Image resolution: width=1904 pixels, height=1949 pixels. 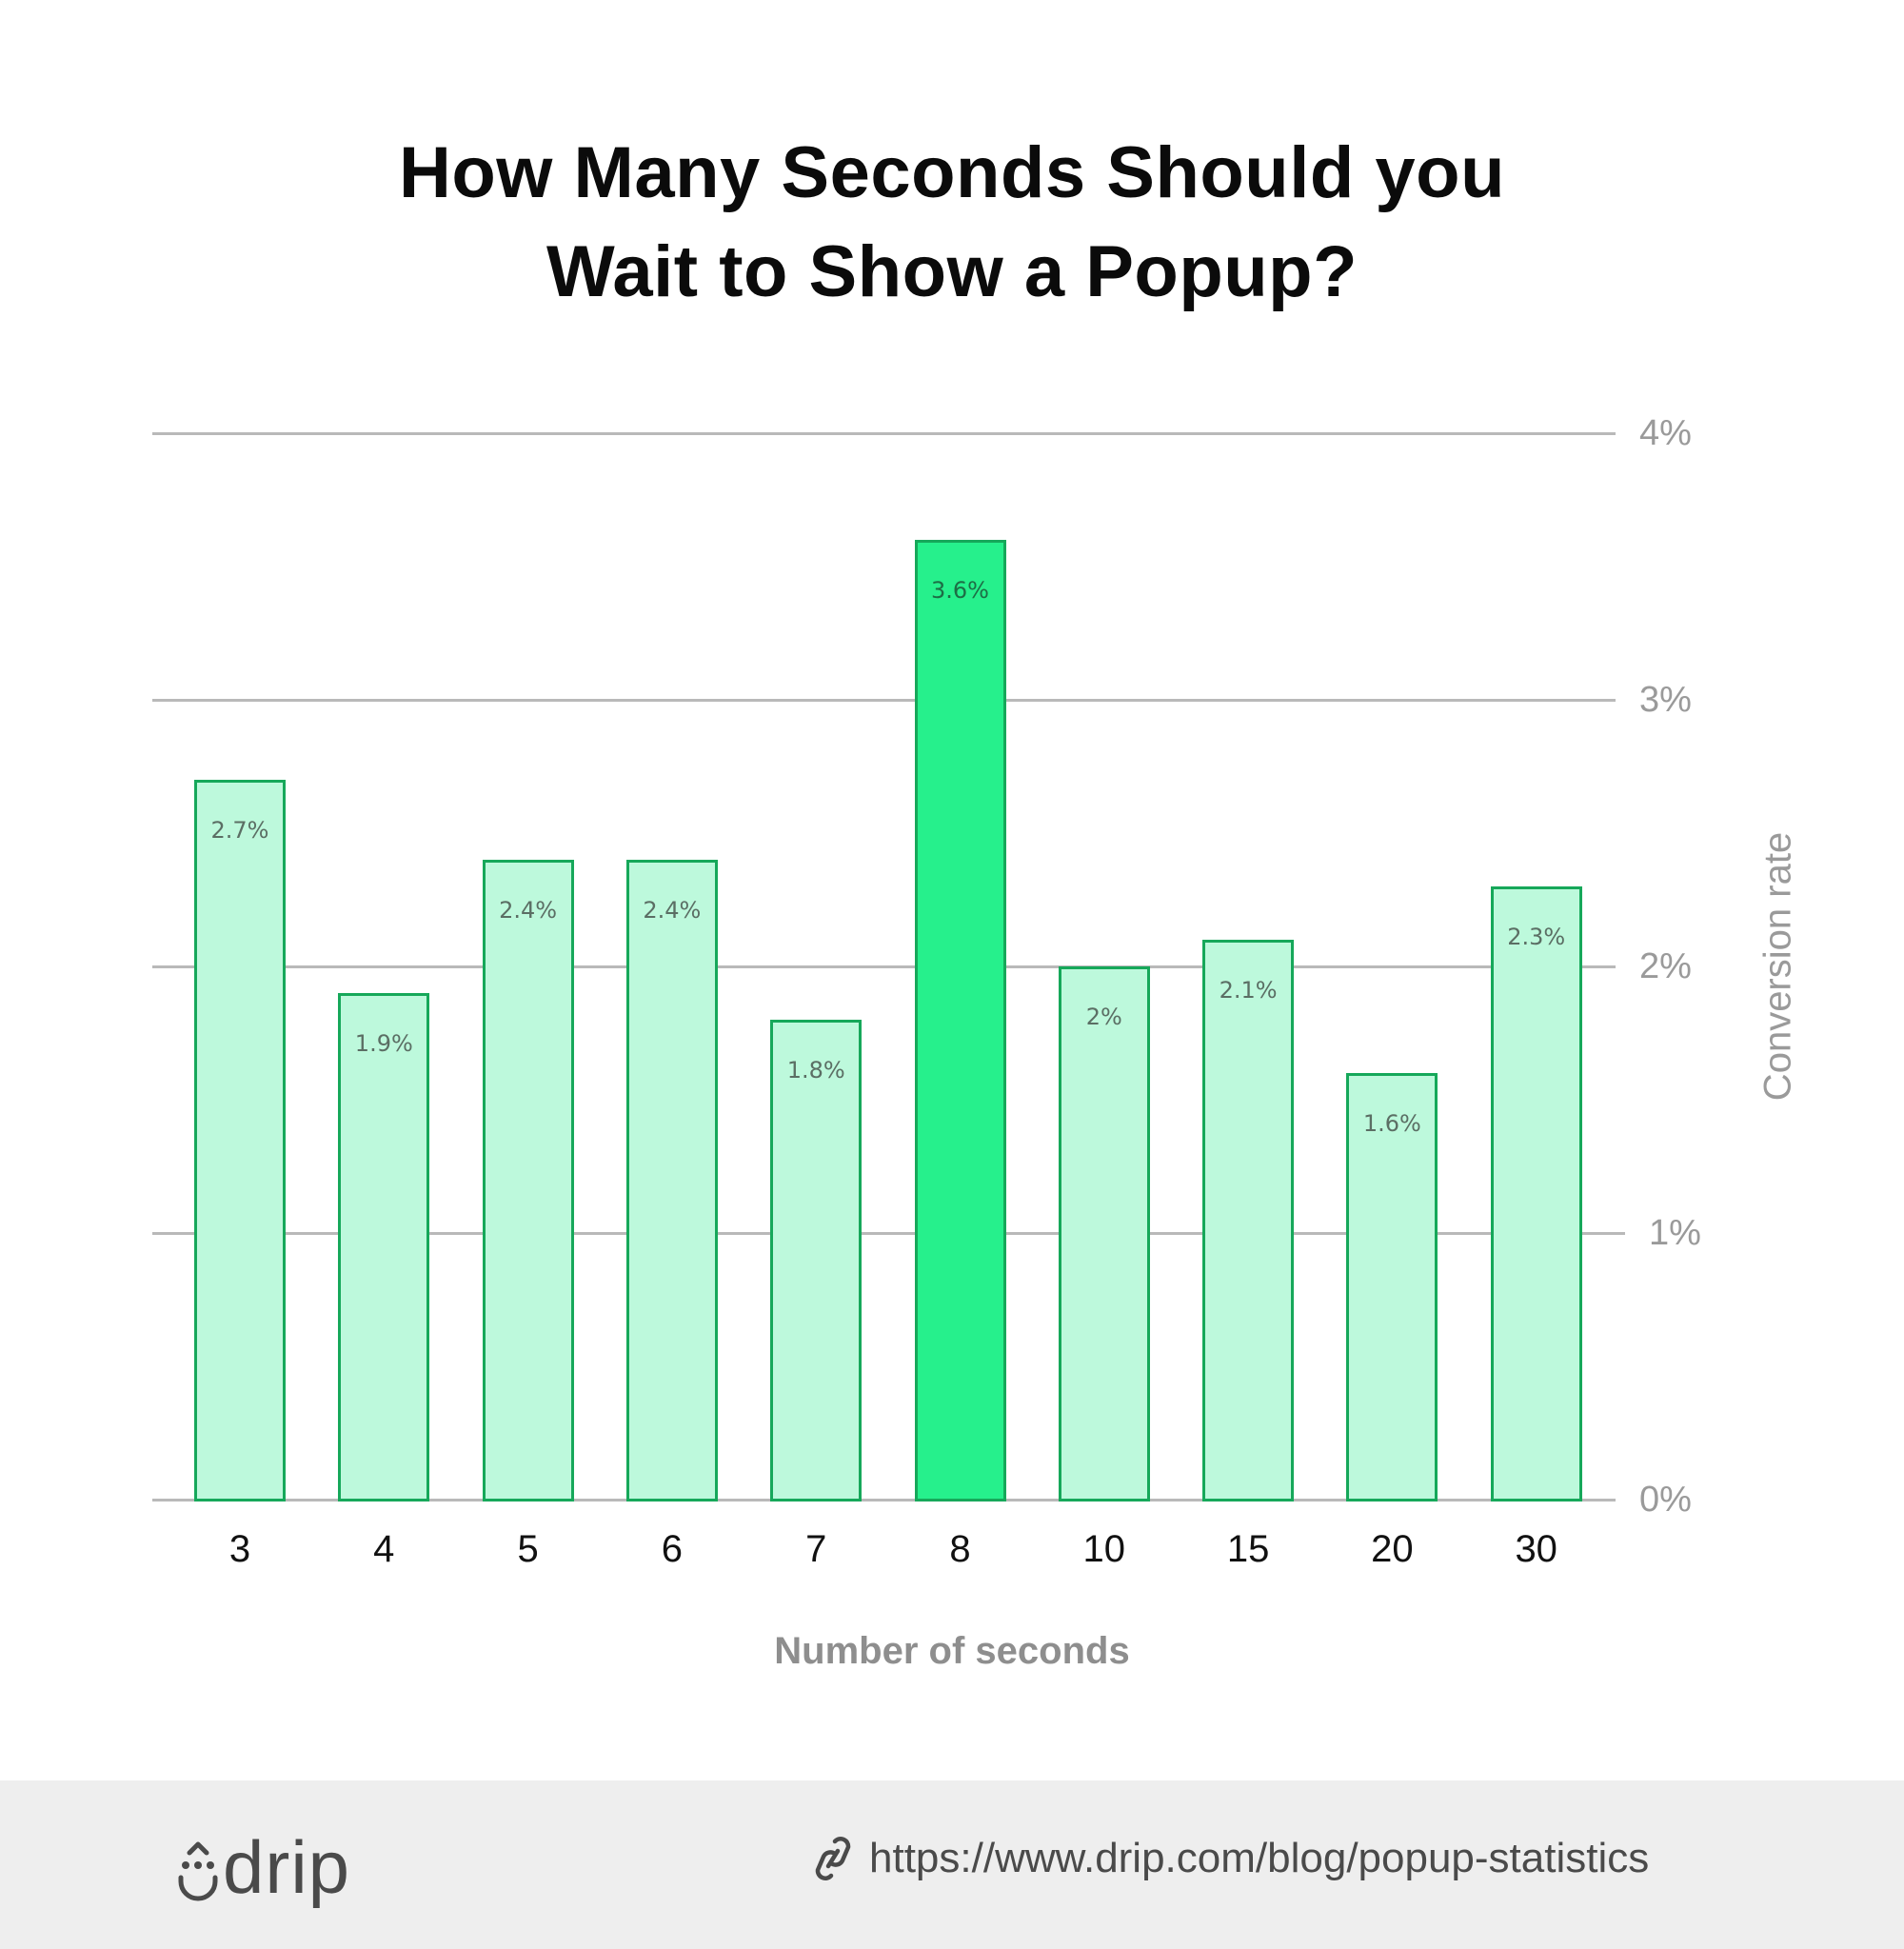 What do you see at coordinates (383, 1043) in the screenshot?
I see `bar-value-label: 1.9%` at bounding box center [383, 1043].